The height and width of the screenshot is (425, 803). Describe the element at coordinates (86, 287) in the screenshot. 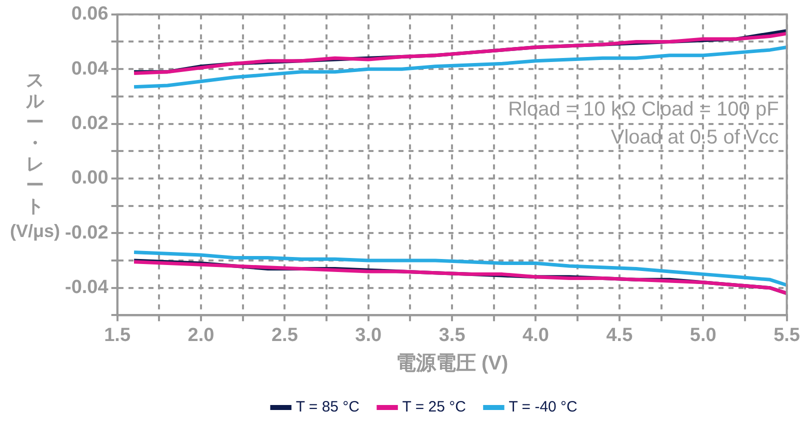

I see `y-tick-label: -0.04` at that location.